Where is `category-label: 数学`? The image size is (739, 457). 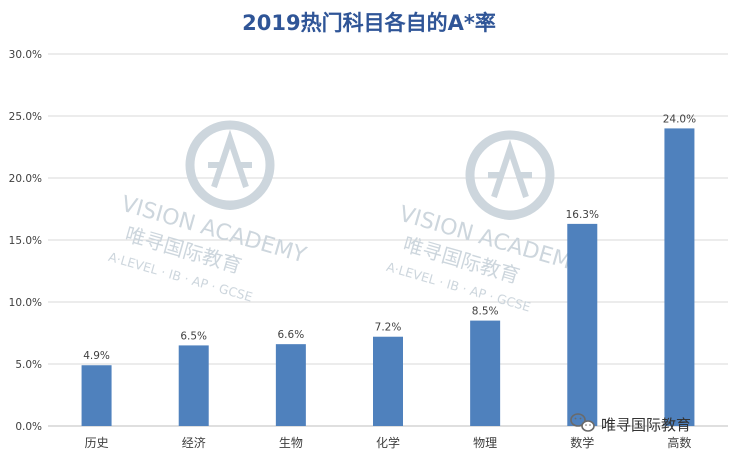 category-label: 数学 is located at coordinates (582, 442).